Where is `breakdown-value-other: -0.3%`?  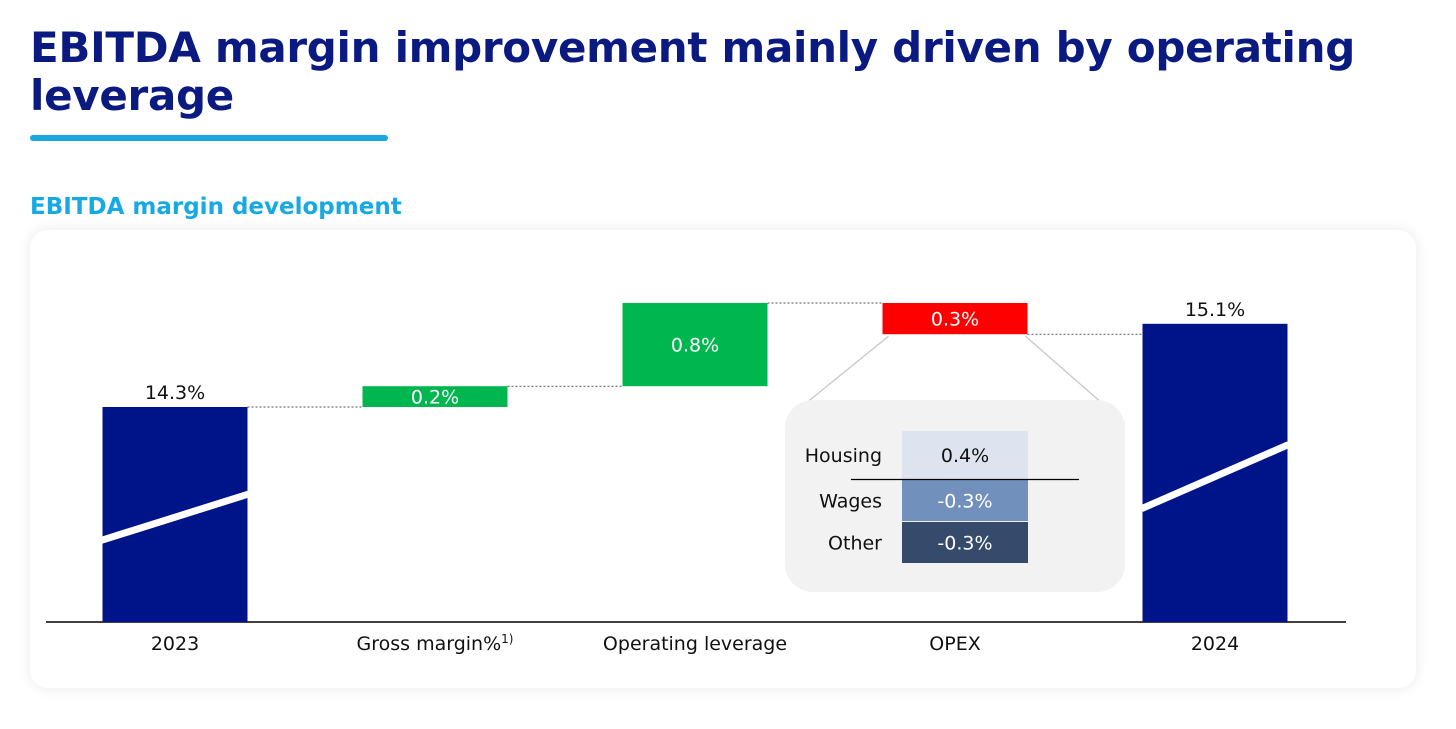
breakdown-value-other: -0.3% is located at coordinates (964, 544).